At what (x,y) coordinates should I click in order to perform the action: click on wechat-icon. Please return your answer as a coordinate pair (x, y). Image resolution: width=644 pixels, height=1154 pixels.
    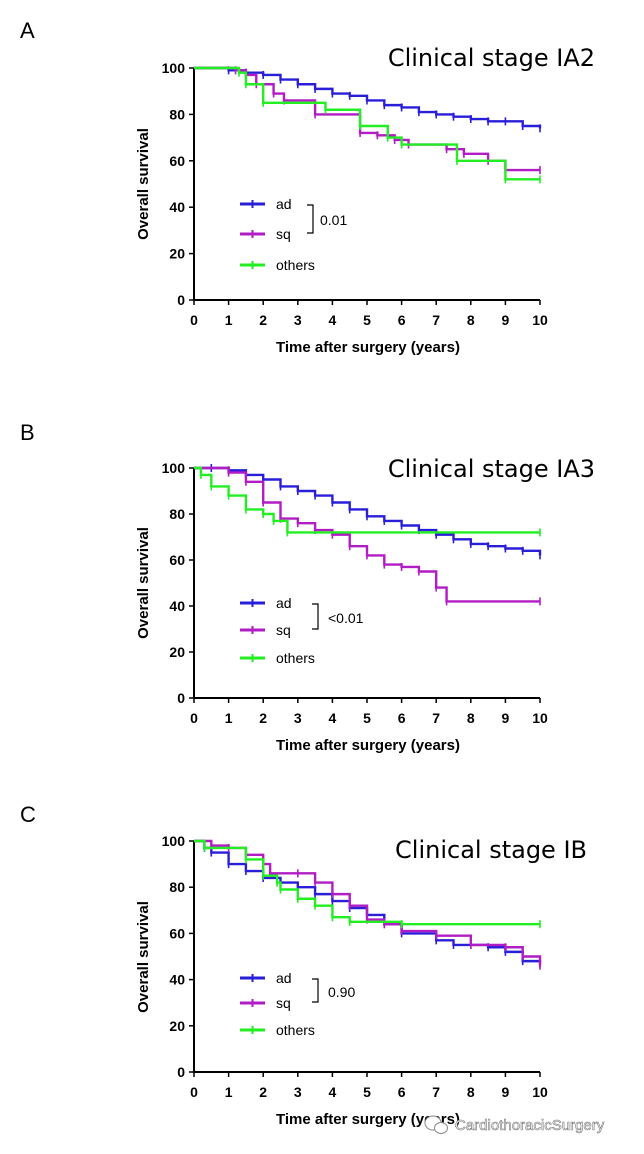
    Looking at the image, I should click on (436, 1124).